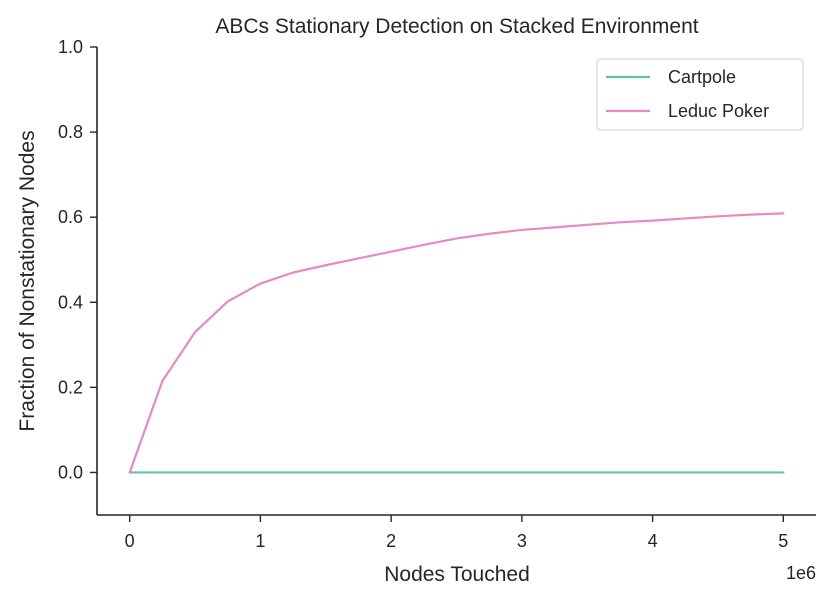  Describe the element at coordinates (653, 541) in the screenshot. I see `x-tick-label: 4` at that location.